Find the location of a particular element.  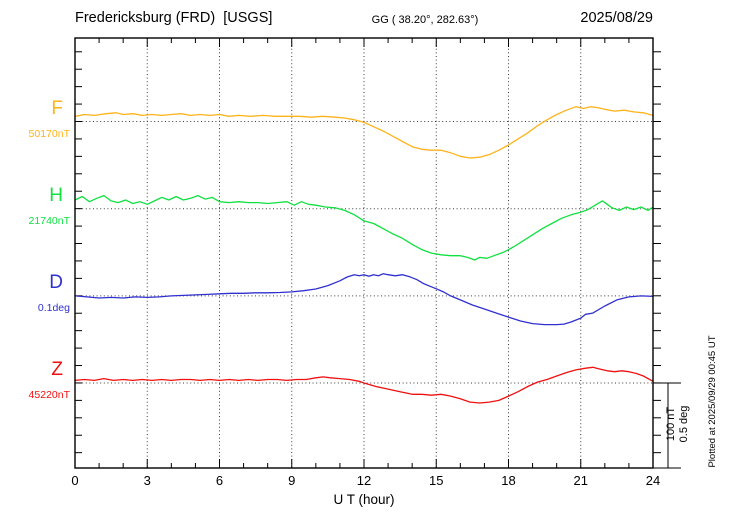

x-tick-label-24: 24 is located at coordinates (653, 480).